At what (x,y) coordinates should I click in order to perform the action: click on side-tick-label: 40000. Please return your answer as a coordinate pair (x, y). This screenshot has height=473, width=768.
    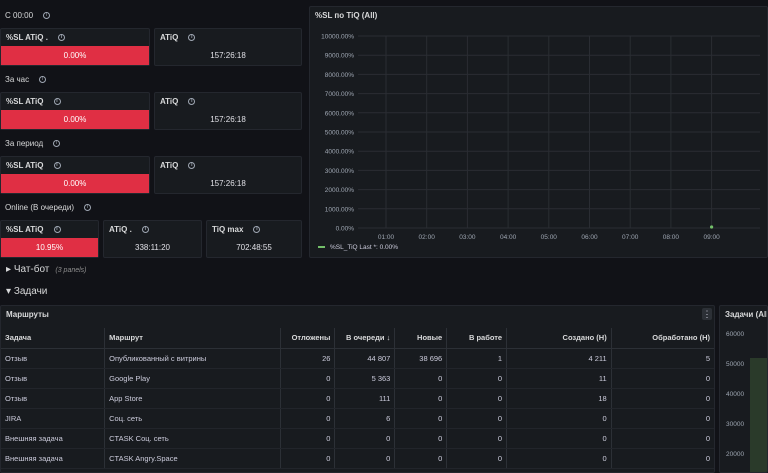
    Looking at the image, I should click on (735, 394).